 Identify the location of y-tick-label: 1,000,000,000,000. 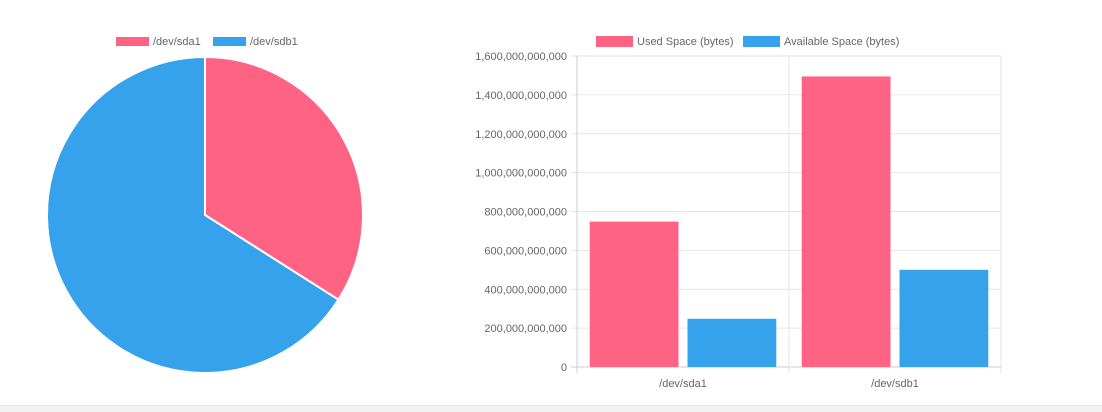
(521, 174).